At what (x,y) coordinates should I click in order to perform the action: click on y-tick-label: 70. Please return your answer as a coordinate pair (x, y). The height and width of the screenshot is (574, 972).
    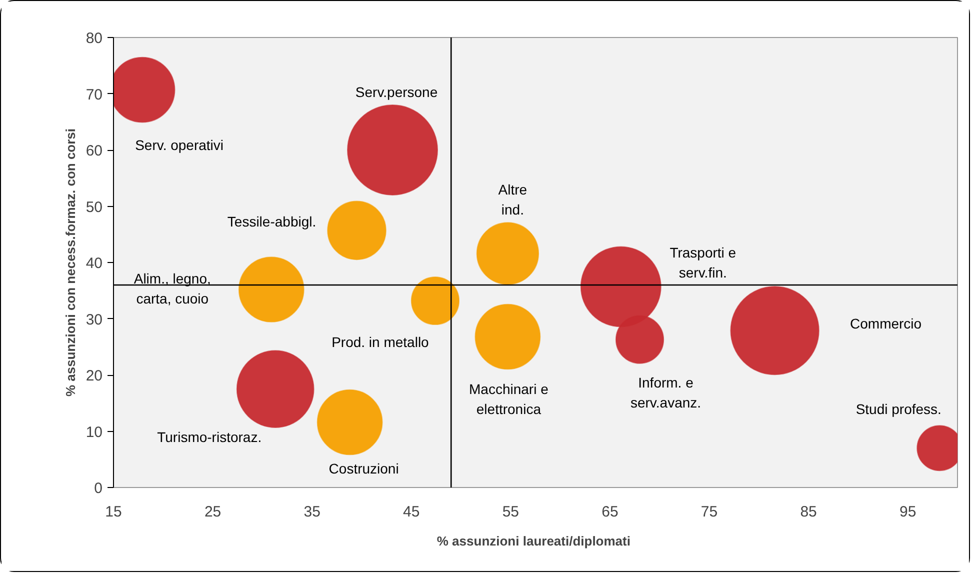
    Looking at the image, I should click on (94, 95).